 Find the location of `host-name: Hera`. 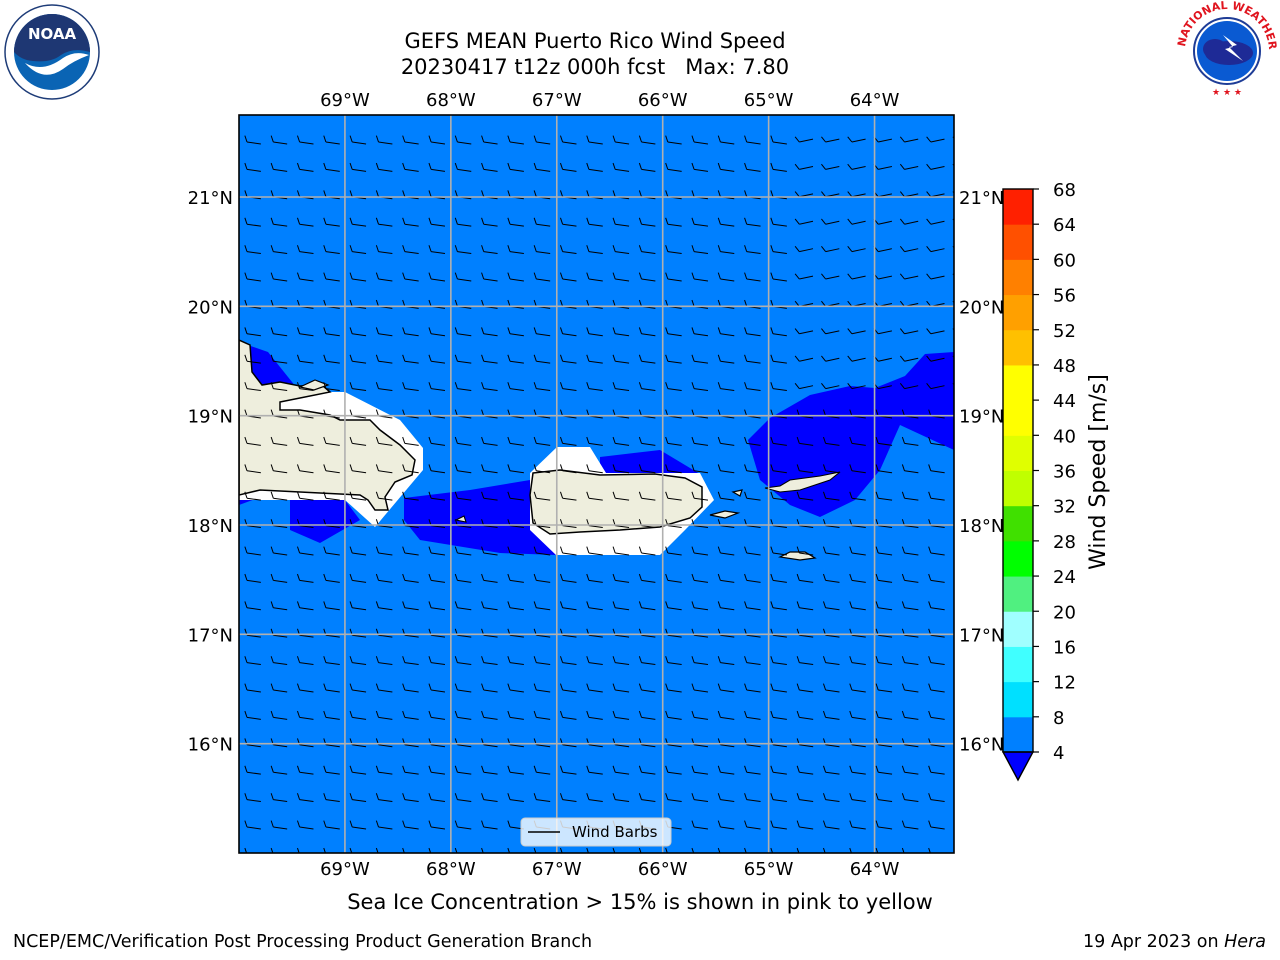

host-name: Hera is located at coordinates (1245, 942).